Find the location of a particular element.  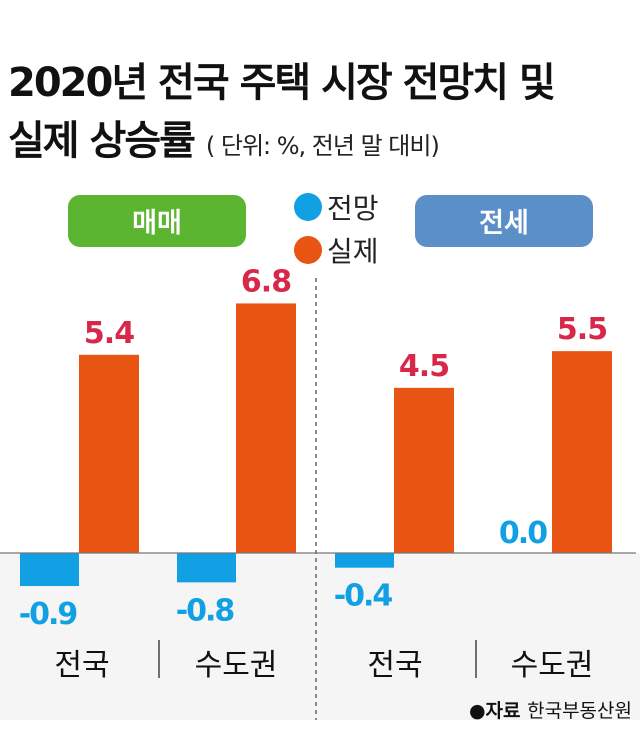

source-note: ●자료 한국부동산원 is located at coordinates (550, 711).